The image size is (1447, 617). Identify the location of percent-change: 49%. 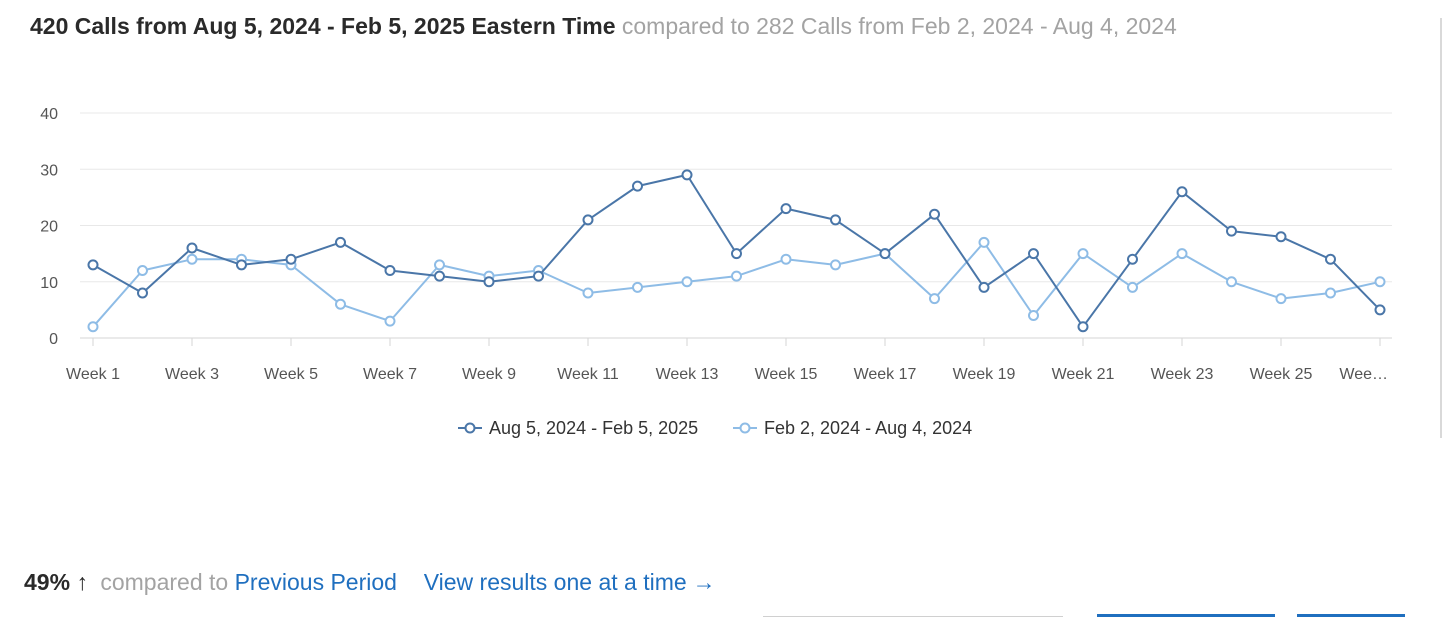
(47, 582).